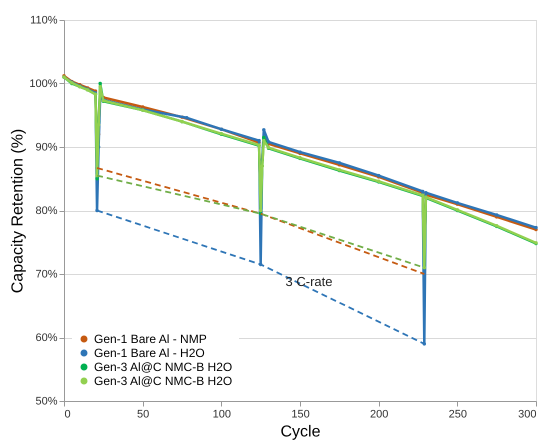 The image size is (552, 445). What do you see at coordinates (46, 211) in the screenshot?
I see `y-tick-label: 80%` at bounding box center [46, 211].